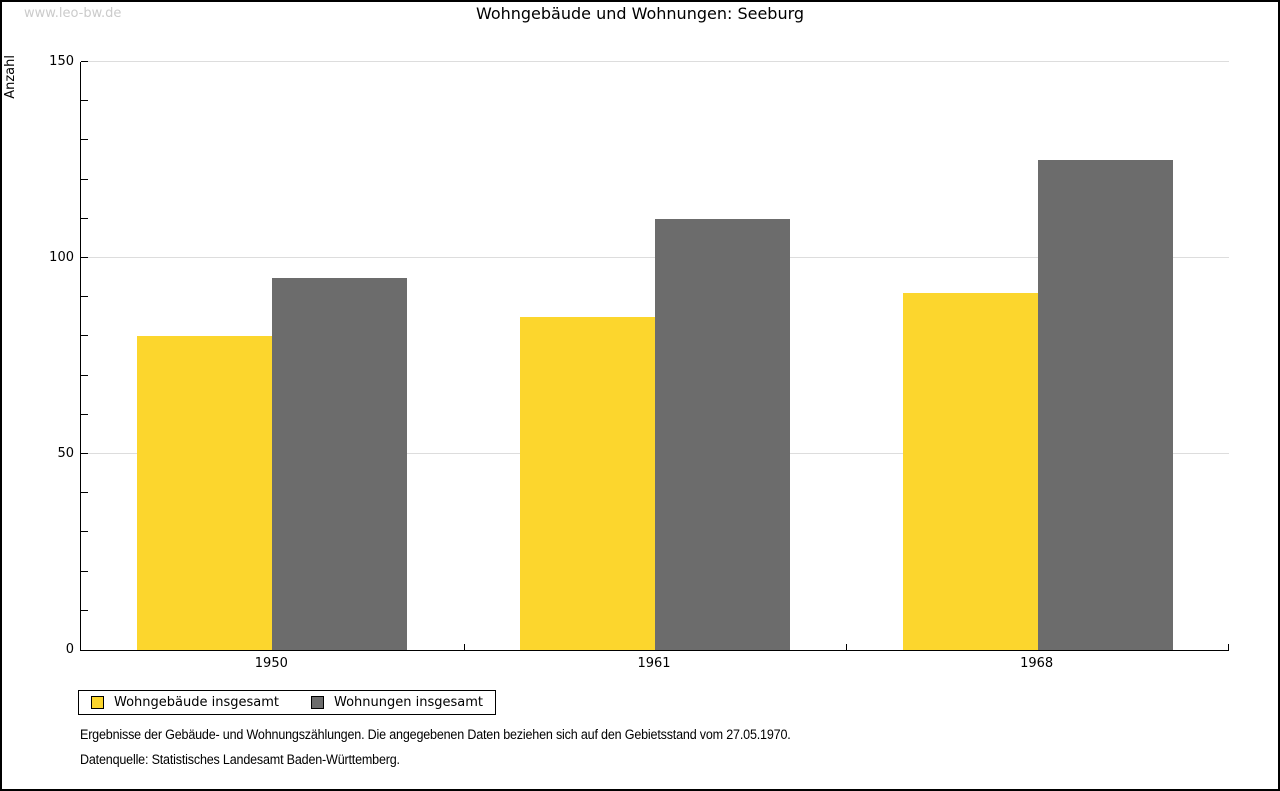  I want to click on watermark: www.leo-bw.de, so click(73, 13).